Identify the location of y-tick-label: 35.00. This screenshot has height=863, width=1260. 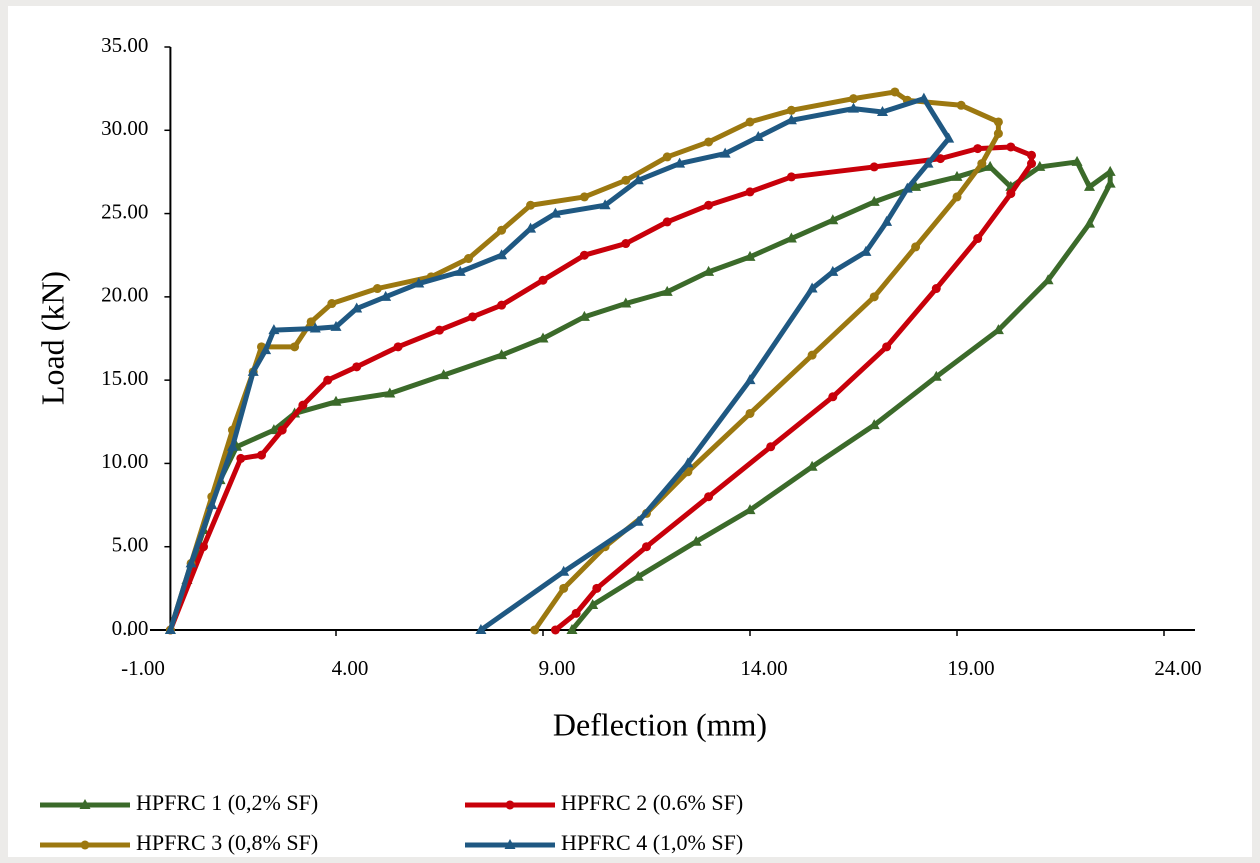
(124, 45).